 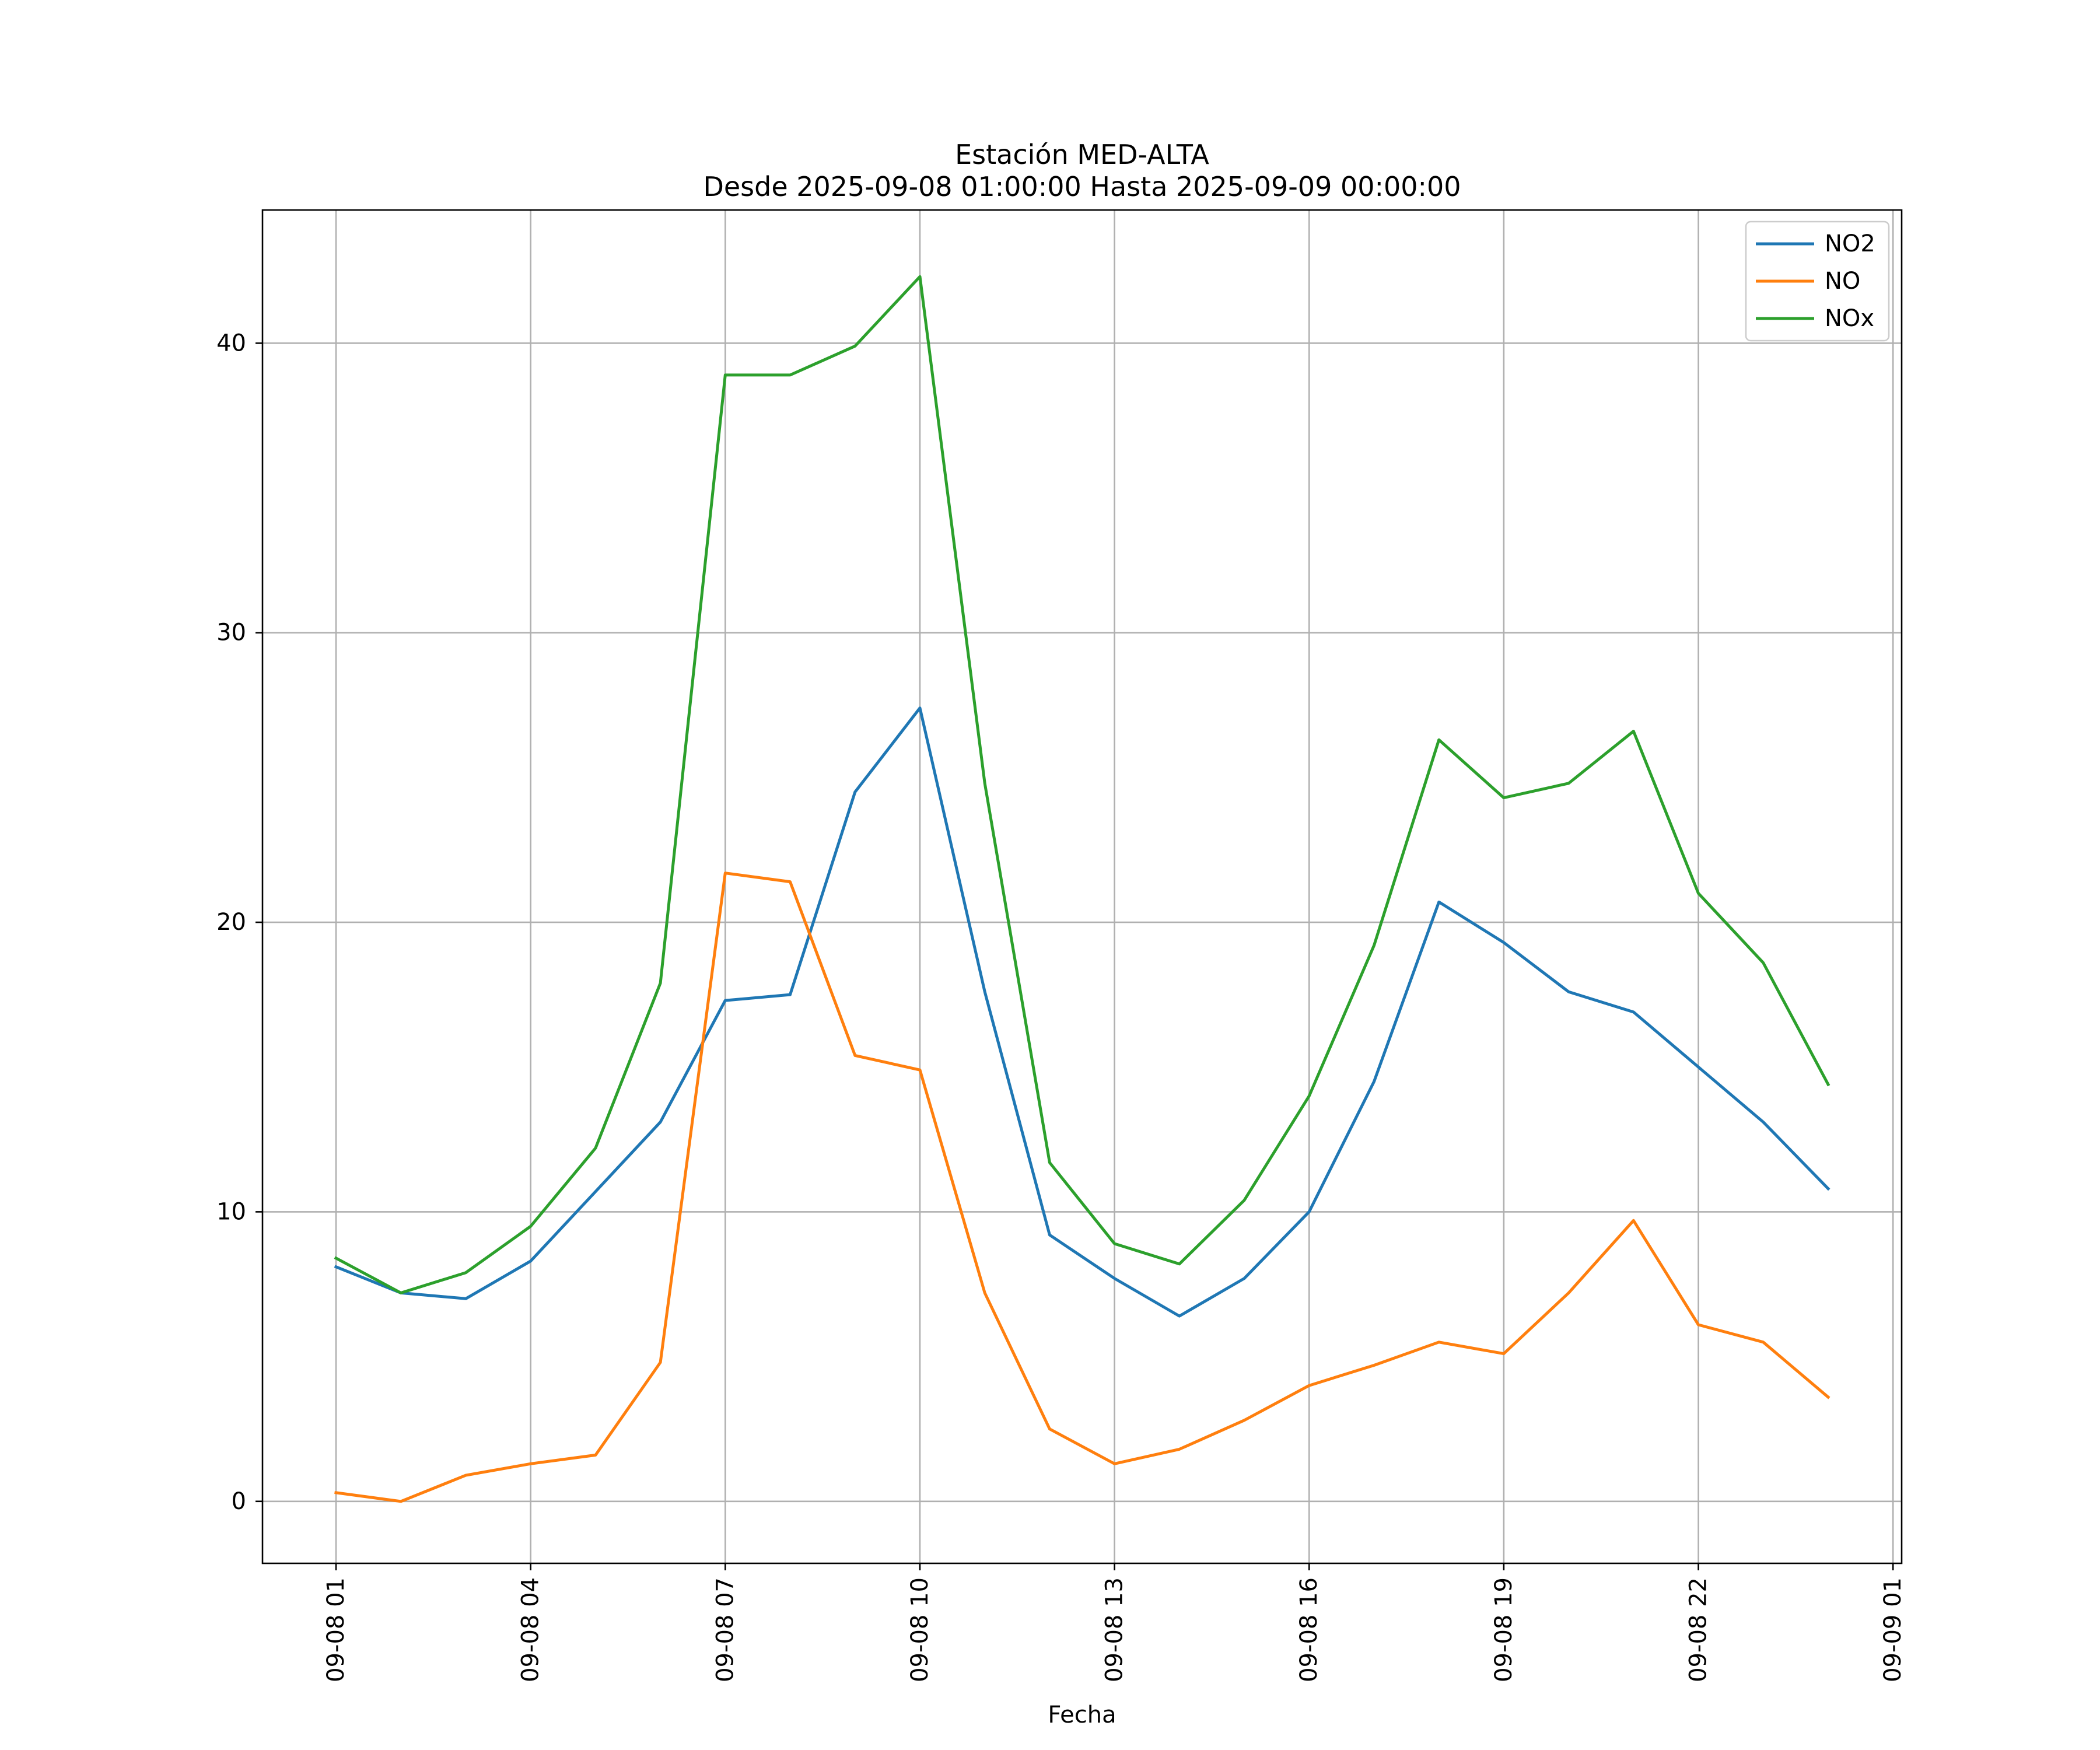 What do you see at coordinates (231, 1211) in the screenshot?
I see `y-tick-label: 10` at bounding box center [231, 1211].